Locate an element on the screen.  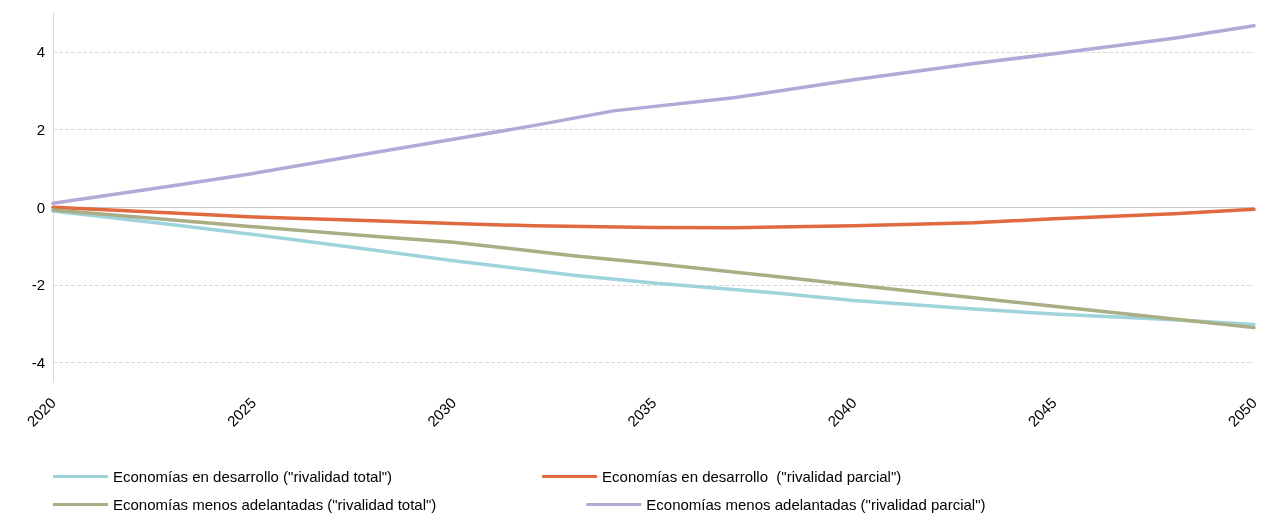
legend-label: Economías en desarrollo ("rivalidad total") is located at coordinates (253, 476).